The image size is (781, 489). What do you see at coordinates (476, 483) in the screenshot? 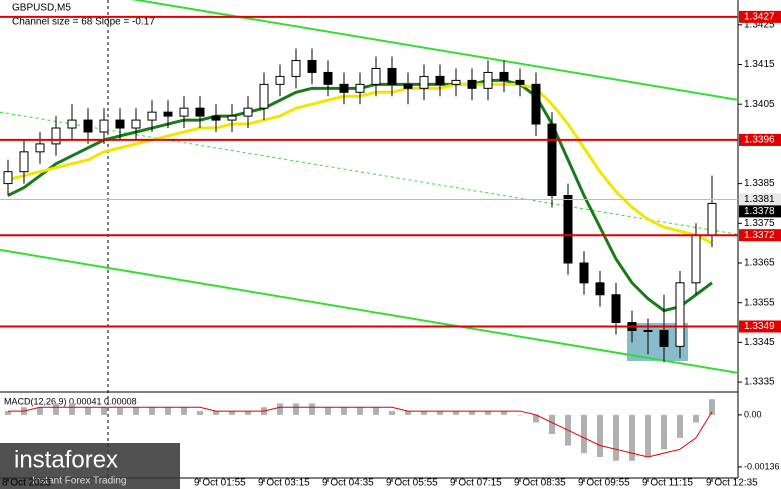
I see `x-tick-label: 9 Oct 07:15` at bounding box center [476, 483].